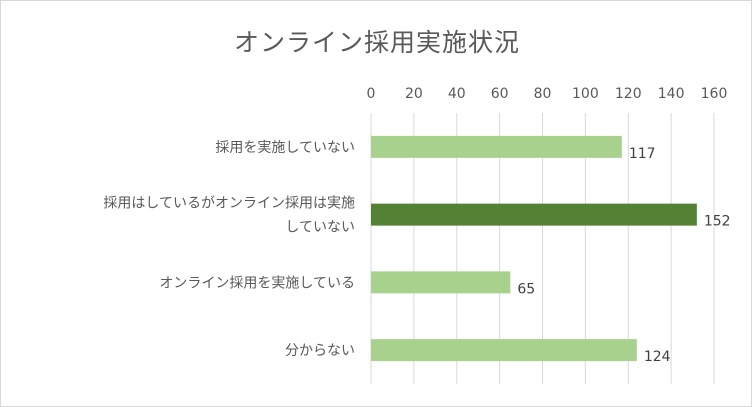 This screenshot has width=752, height=407. I want to click on data-label: 152, so click(717, 222).